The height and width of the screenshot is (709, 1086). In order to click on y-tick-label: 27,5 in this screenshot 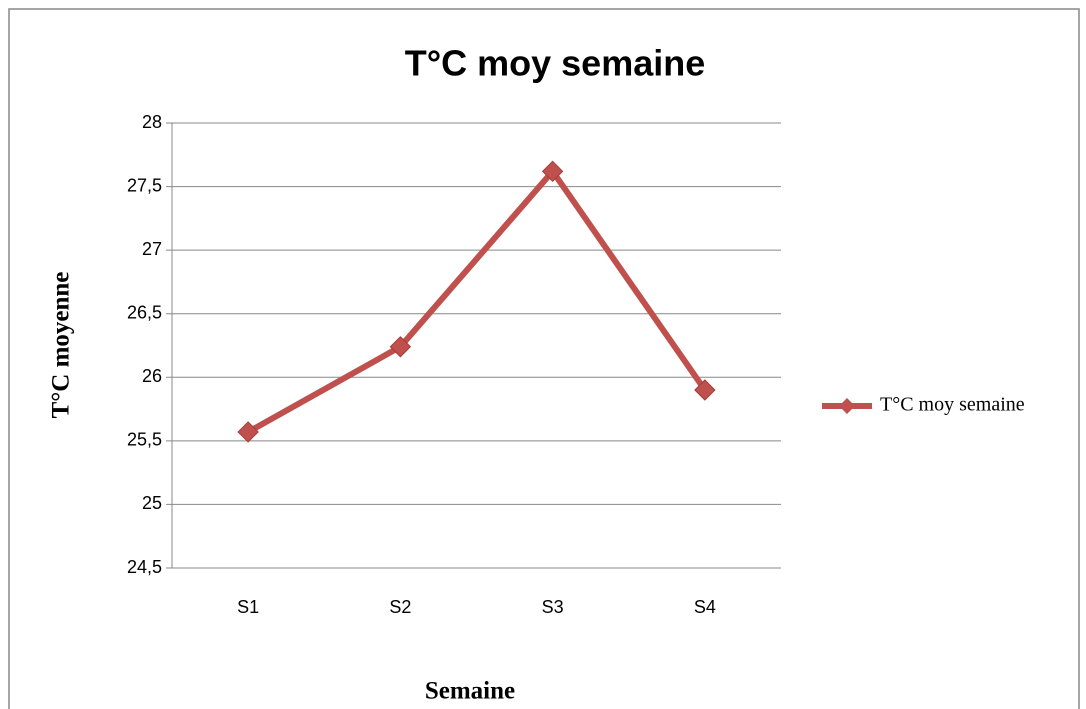, I will do `click(144, 185)`.